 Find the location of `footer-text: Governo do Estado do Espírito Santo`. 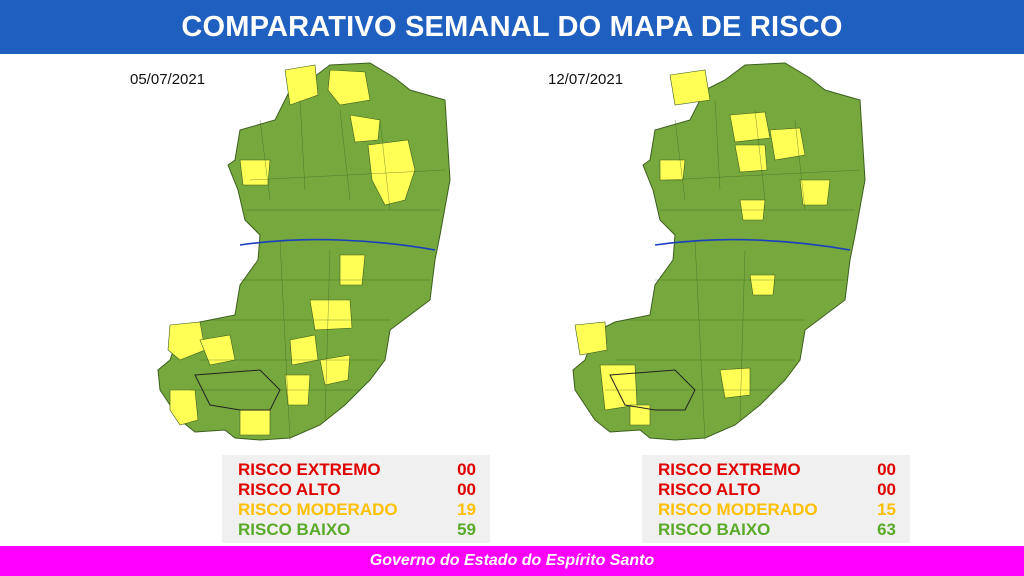

footer-text: Governo do Estado do Espírito Santo is located at coordinates (512, 560).